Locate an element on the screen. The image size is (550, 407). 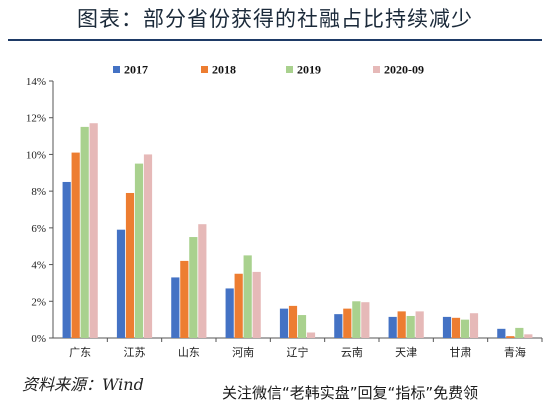
bar-2020-09-山东 is located at coordinates (202, 281).